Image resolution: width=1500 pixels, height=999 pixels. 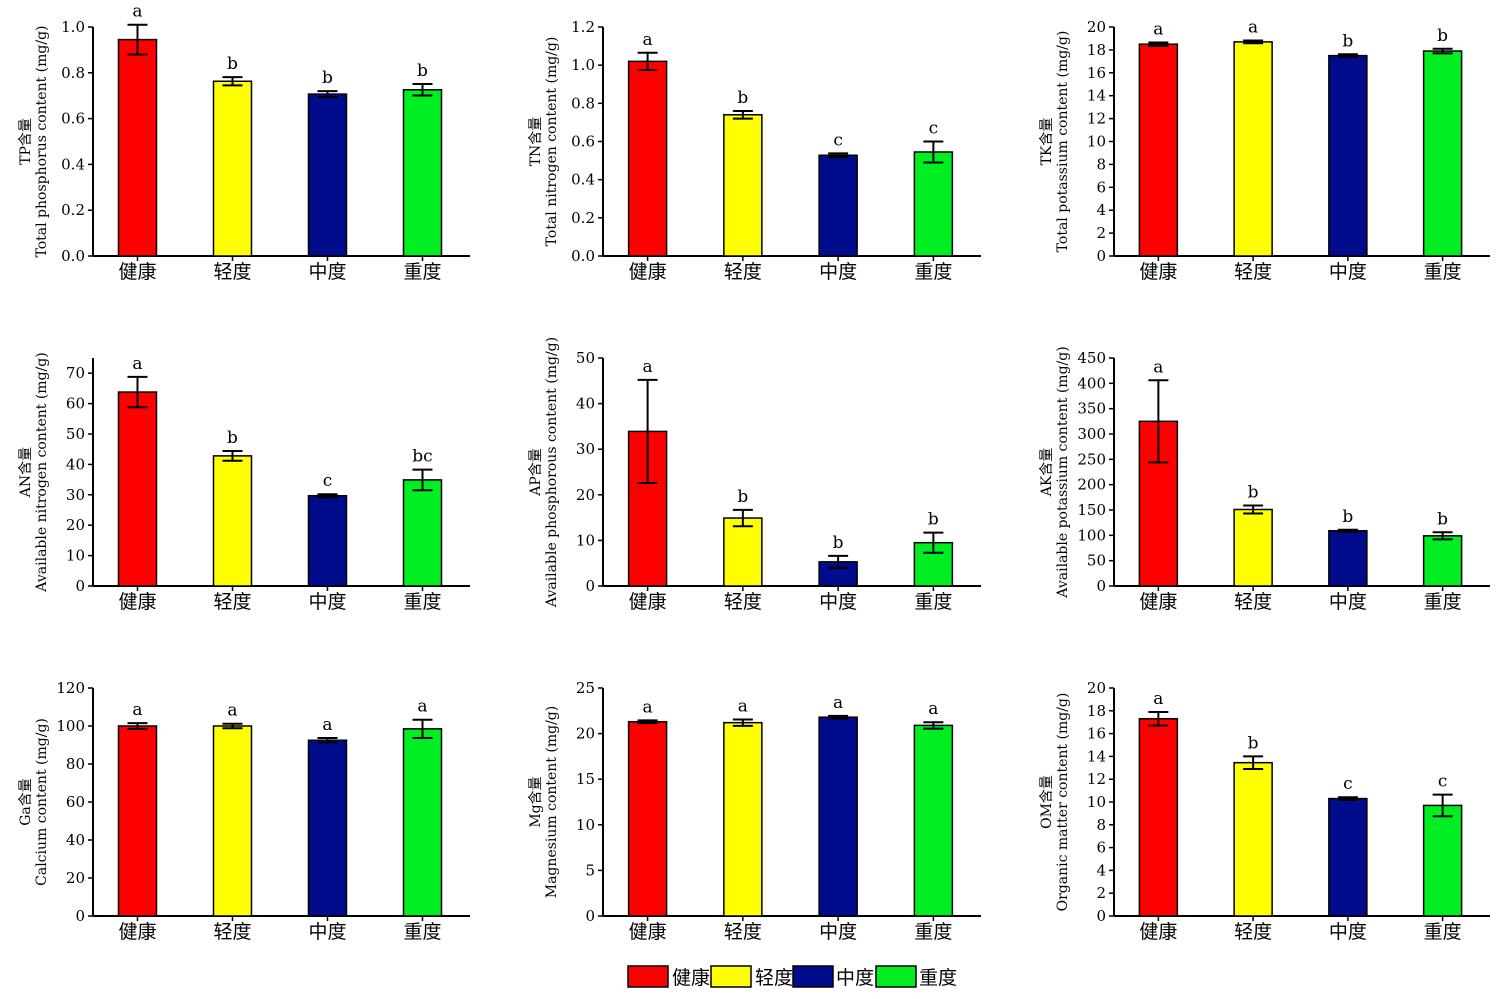 What do you see at coordinates (75, 525) in the screenshot?
I see `y-tick-label: 20` at bounding box center [75, 525].